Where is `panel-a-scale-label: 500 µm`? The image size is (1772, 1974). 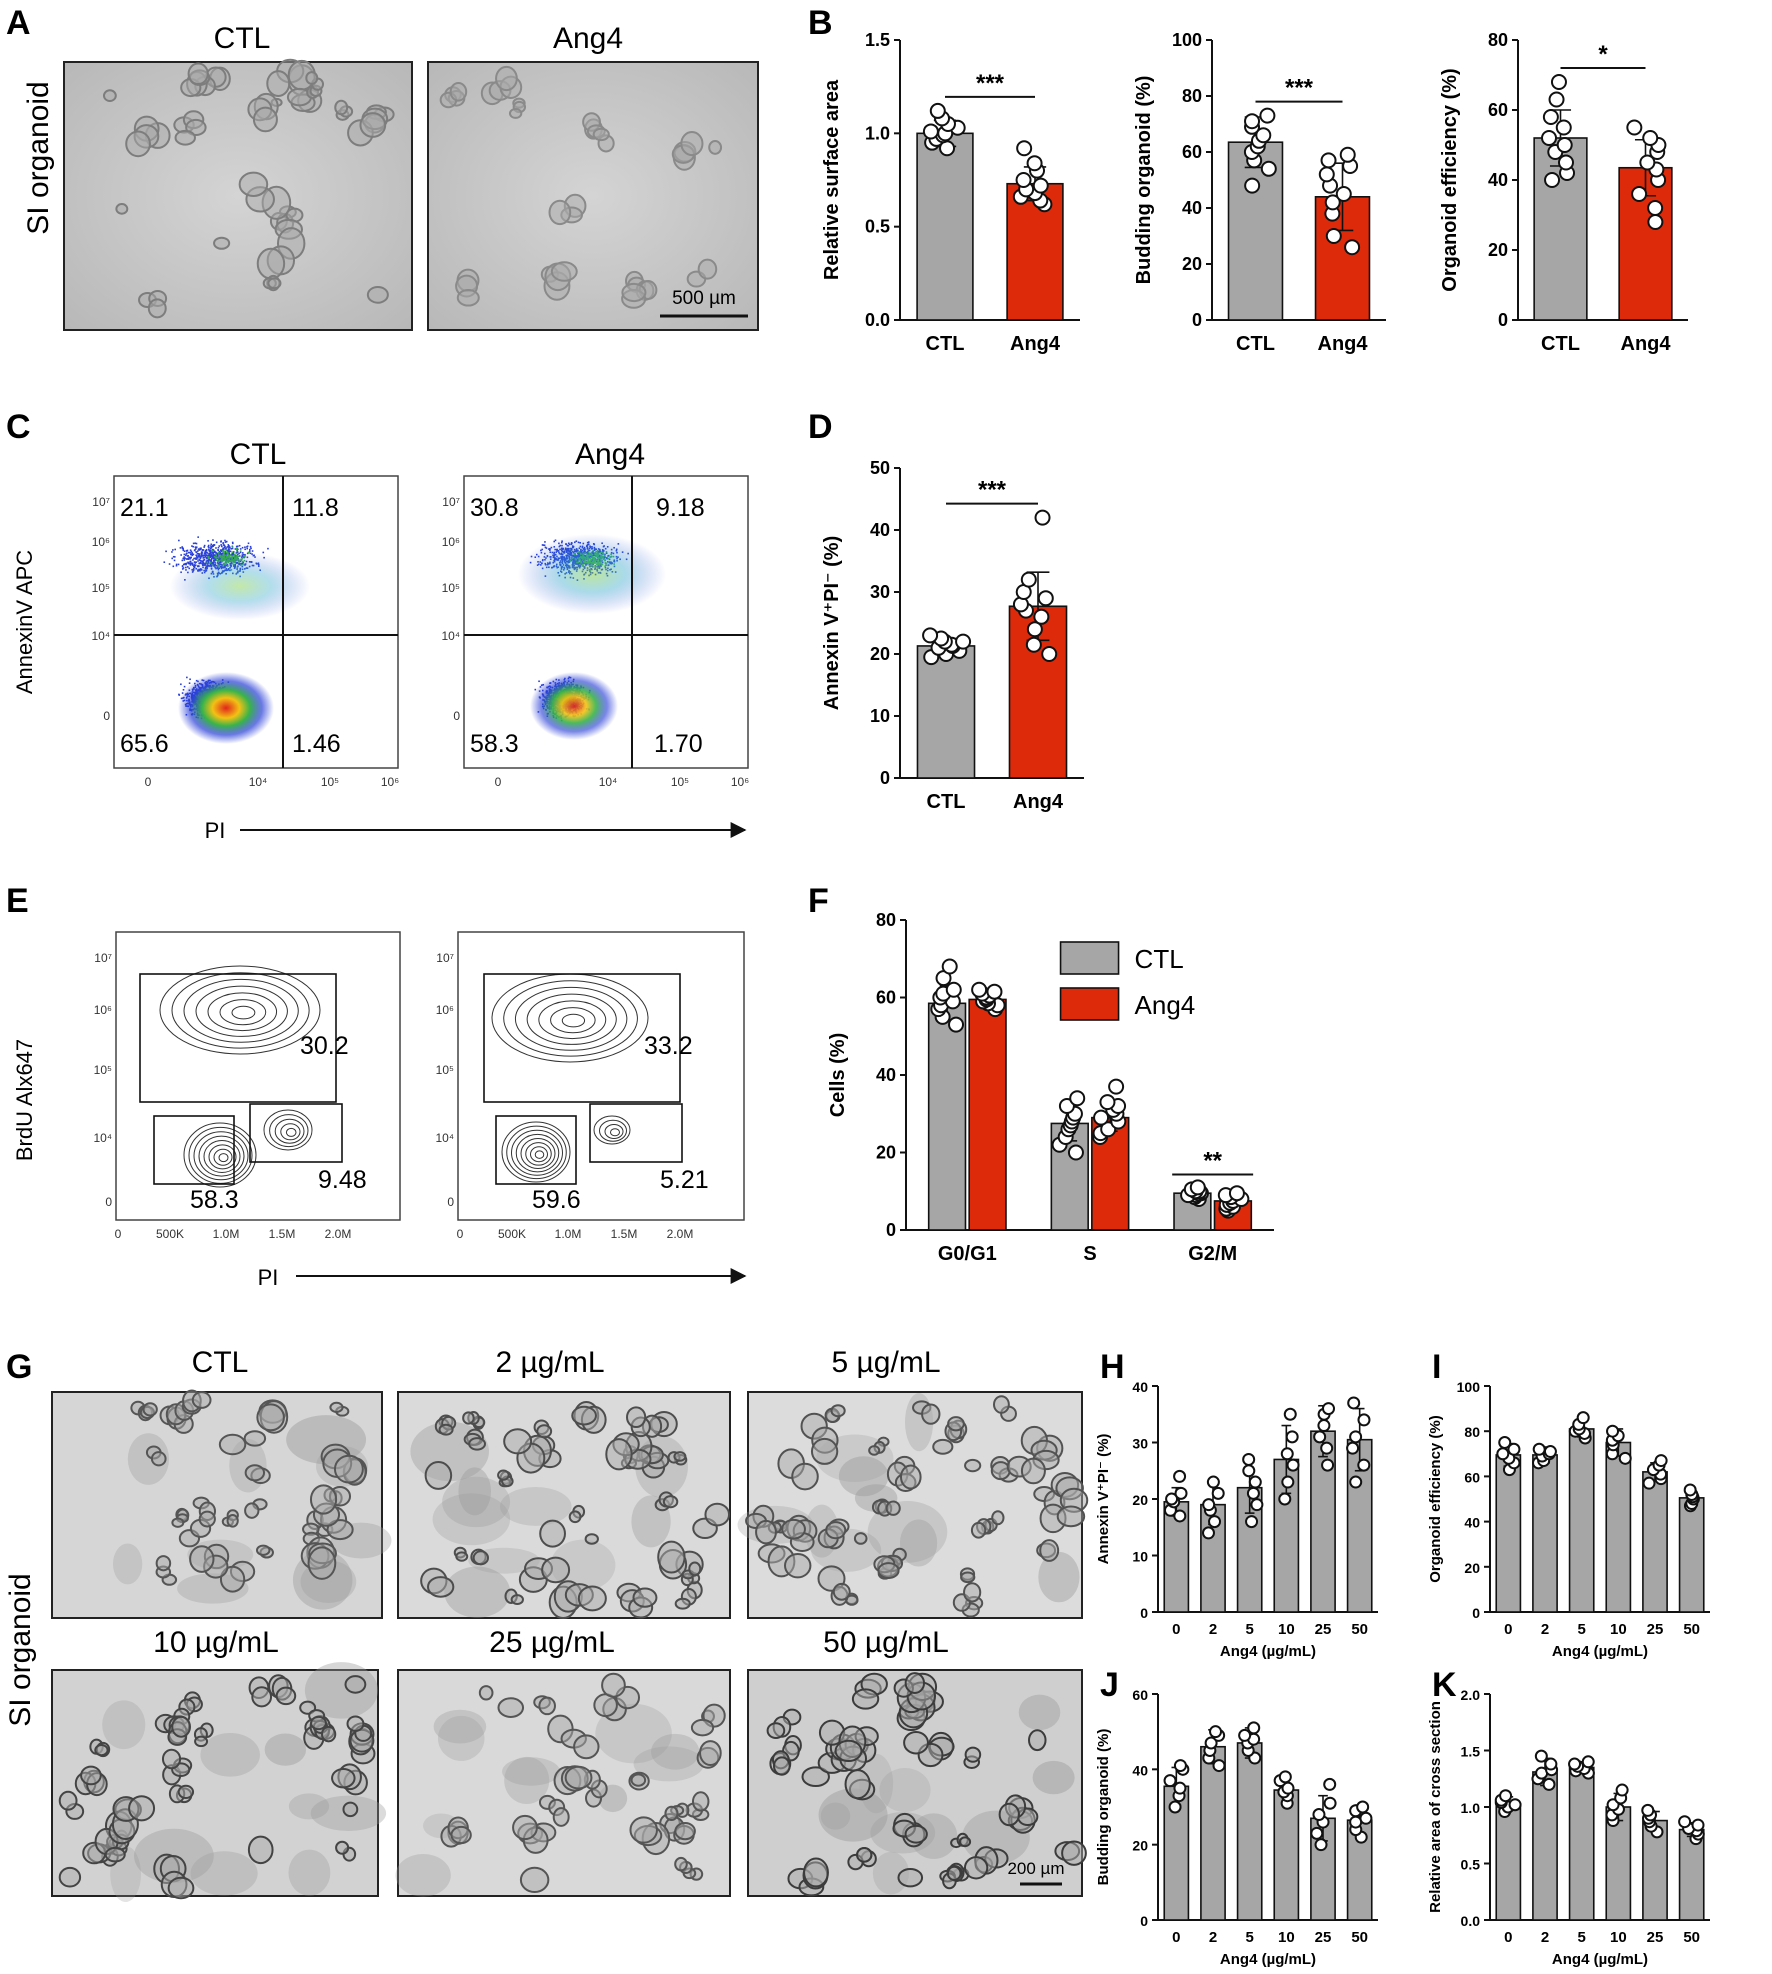 panel-a-scale-label: 500 µm is located at coordinates (704, 298).